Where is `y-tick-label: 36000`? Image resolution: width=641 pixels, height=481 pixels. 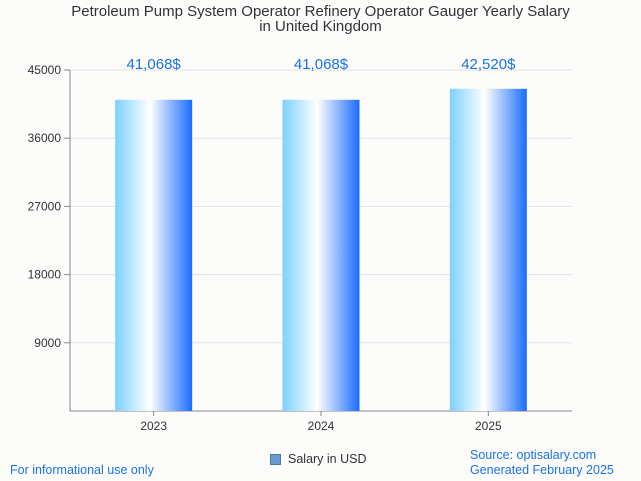 y-tick-label: 36000 is located at coordinates (45, 138).